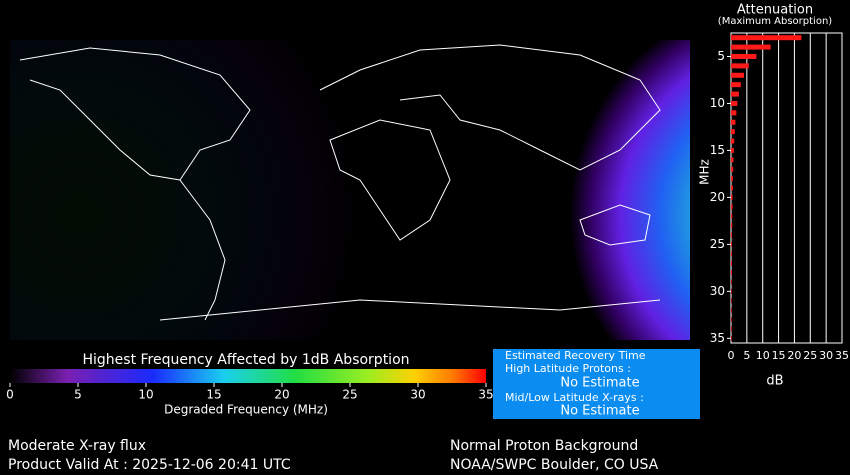  What do you see at coordinates (417, 395) in the screenshot?
I see `colorbar-tick-label: 30` at bounding box center [417, 395].